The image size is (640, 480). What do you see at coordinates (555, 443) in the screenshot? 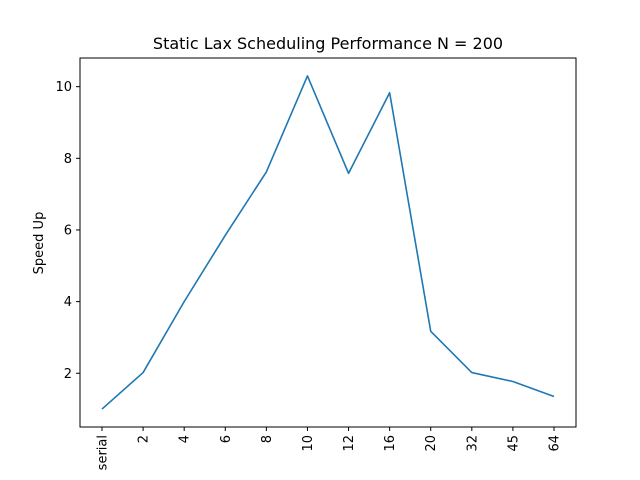
I see `x-tick-label: 64` at bounding box center [555, 443].